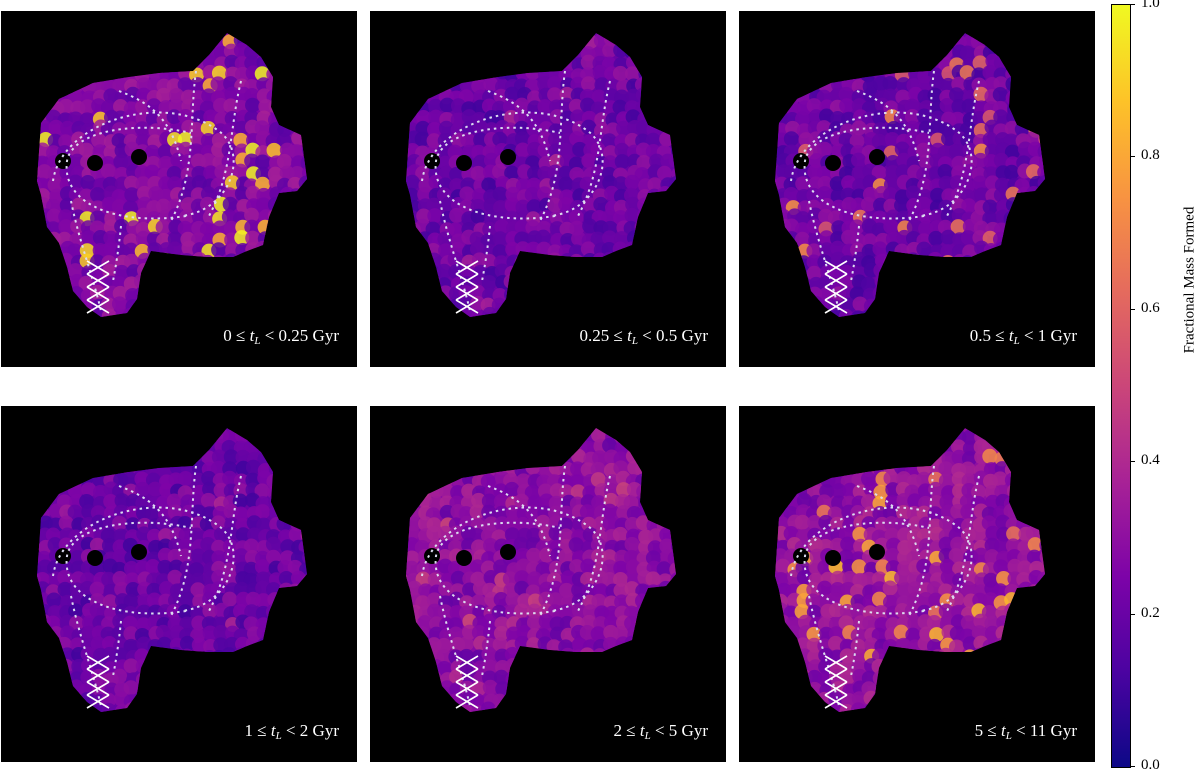 The image size is (1200, 774). What do you see at coordinates (1132, 309) in the screenshot?
I see `colorbar-tick` at bounding box center [1132, 309].